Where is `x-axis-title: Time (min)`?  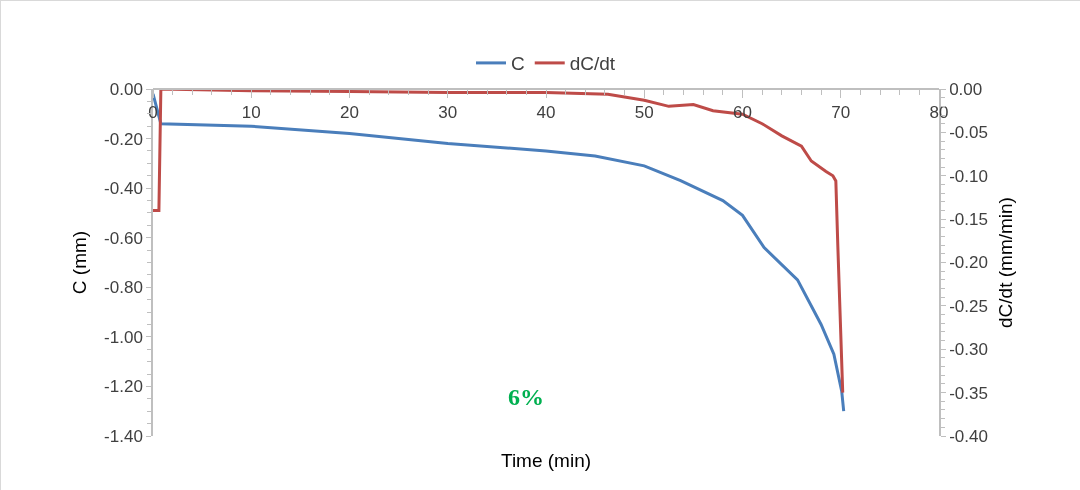 x-axis-title: Time (min) is located at coordinates (546, 460).